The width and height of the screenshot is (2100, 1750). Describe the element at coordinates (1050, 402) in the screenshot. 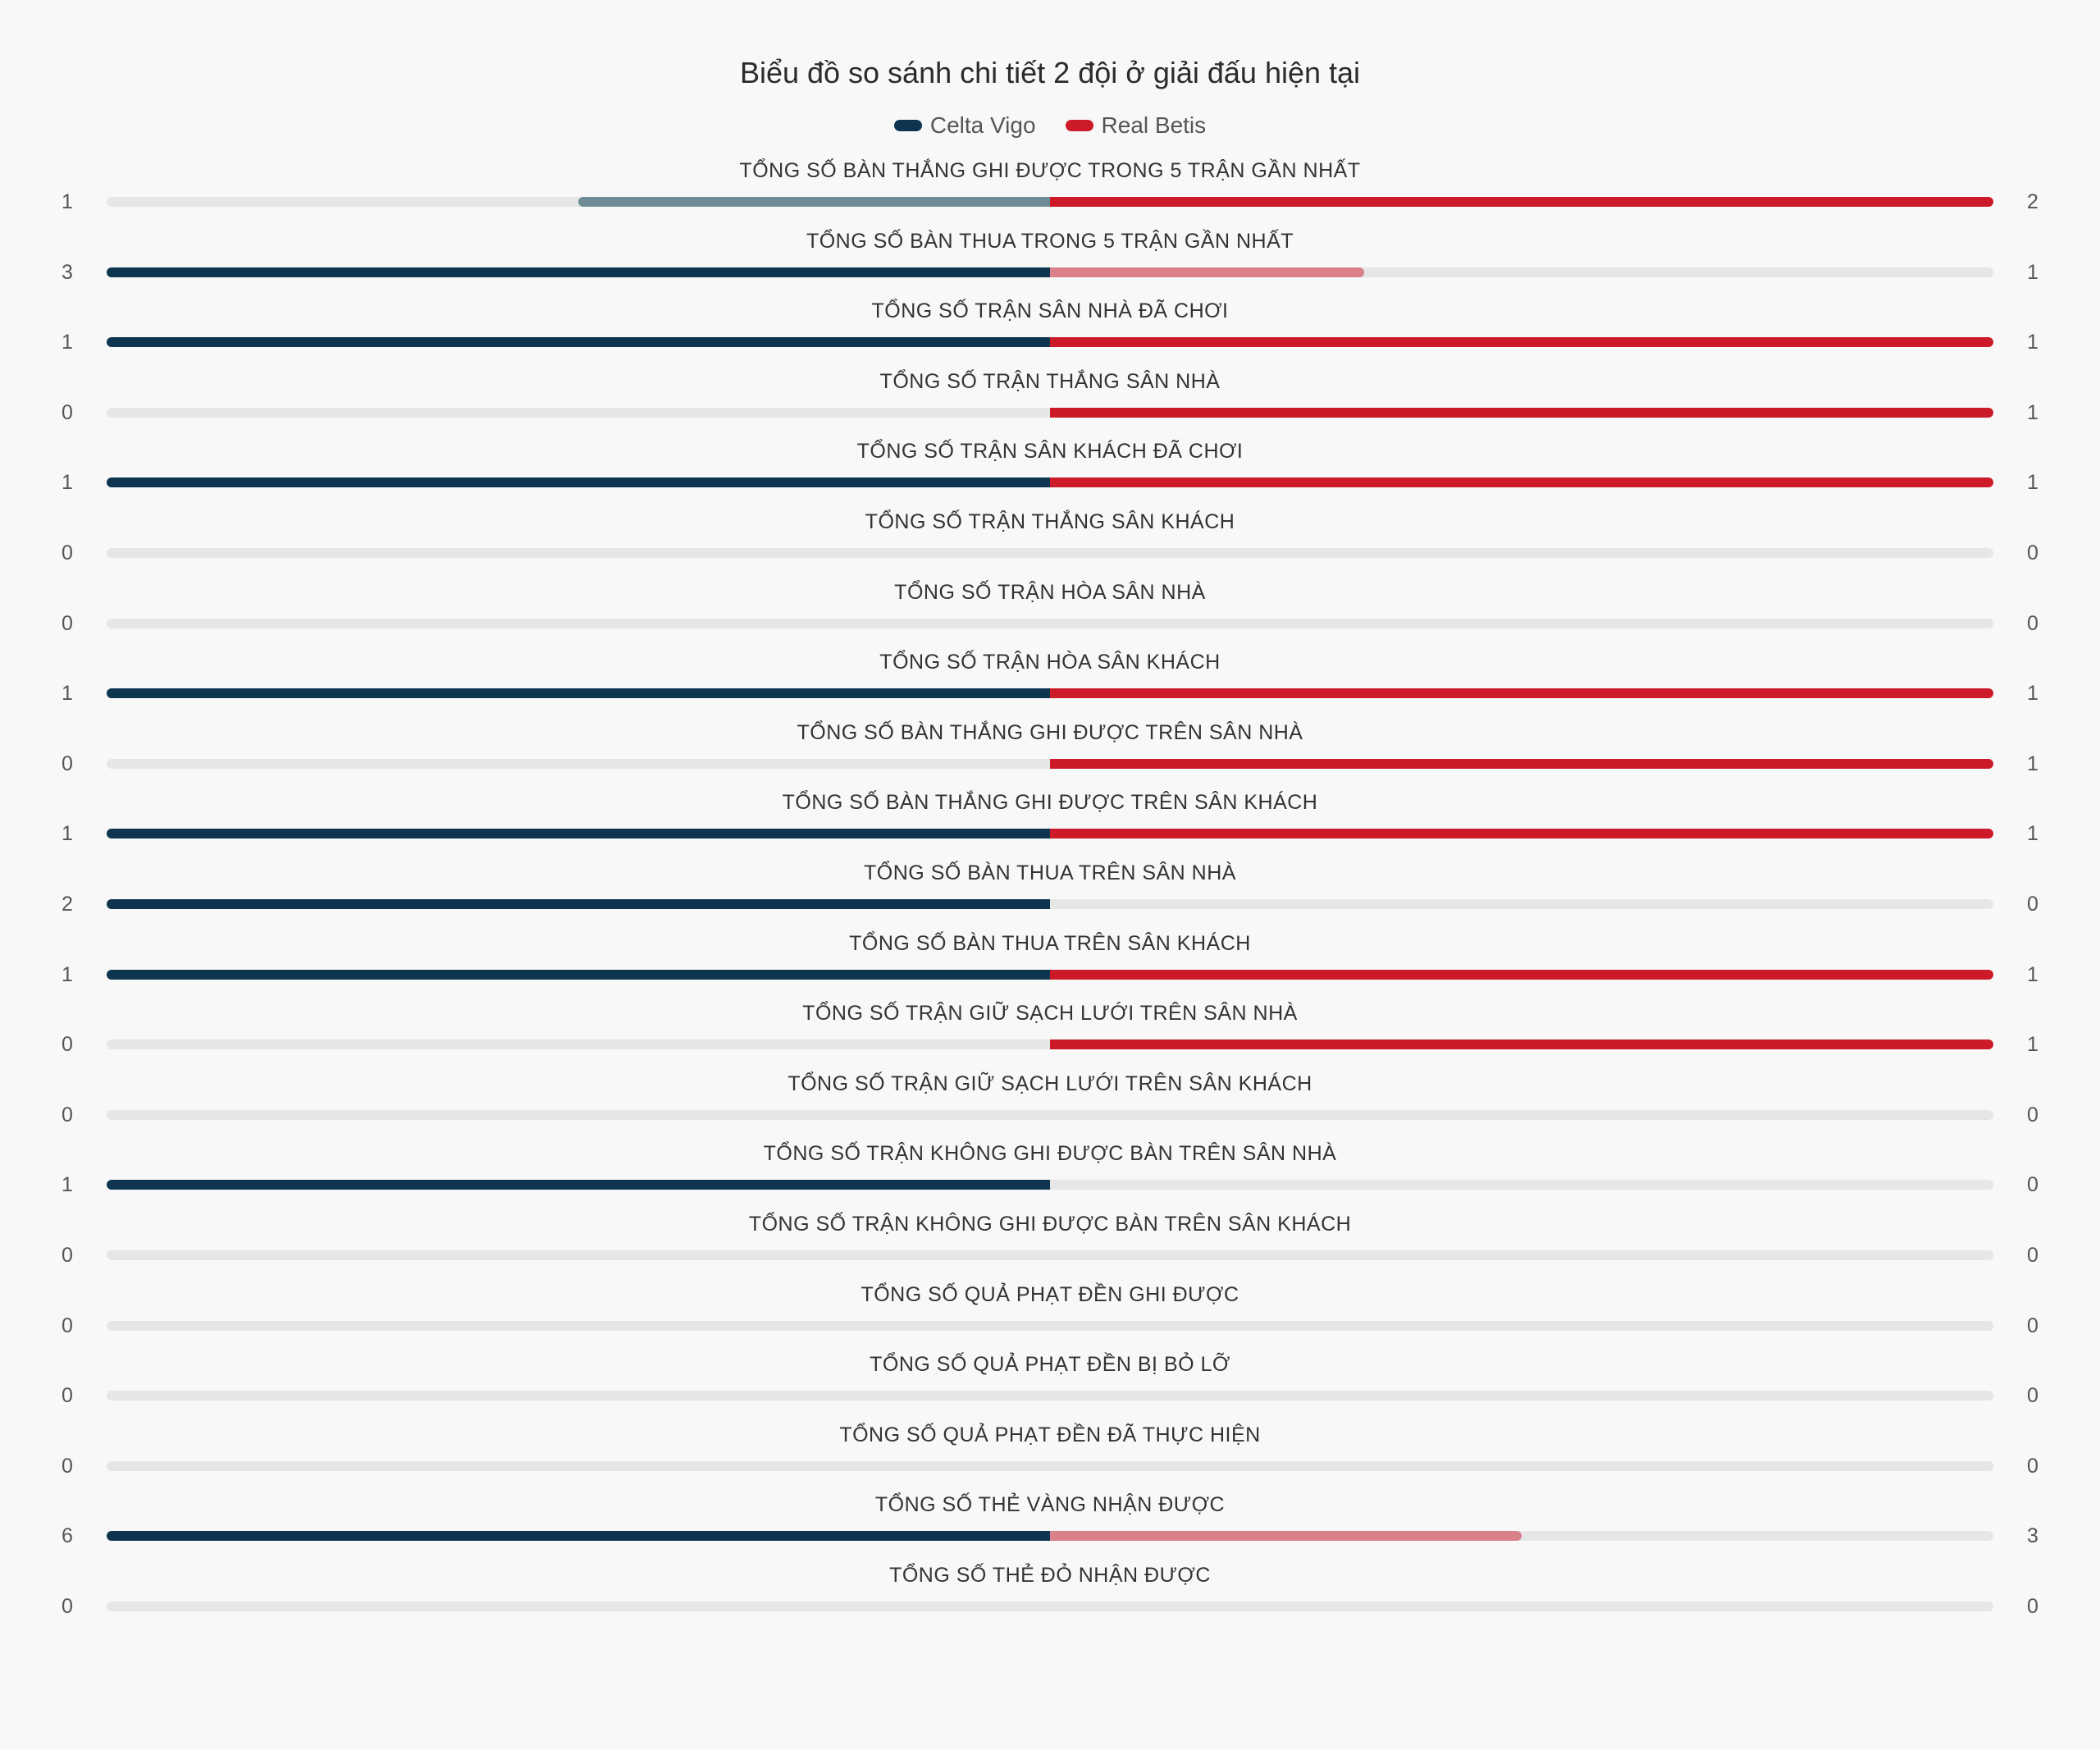

I see `comparison-row: TỔNG SỐ TRẬN THẮNG SÂN NHÀ 0 1` at that location.